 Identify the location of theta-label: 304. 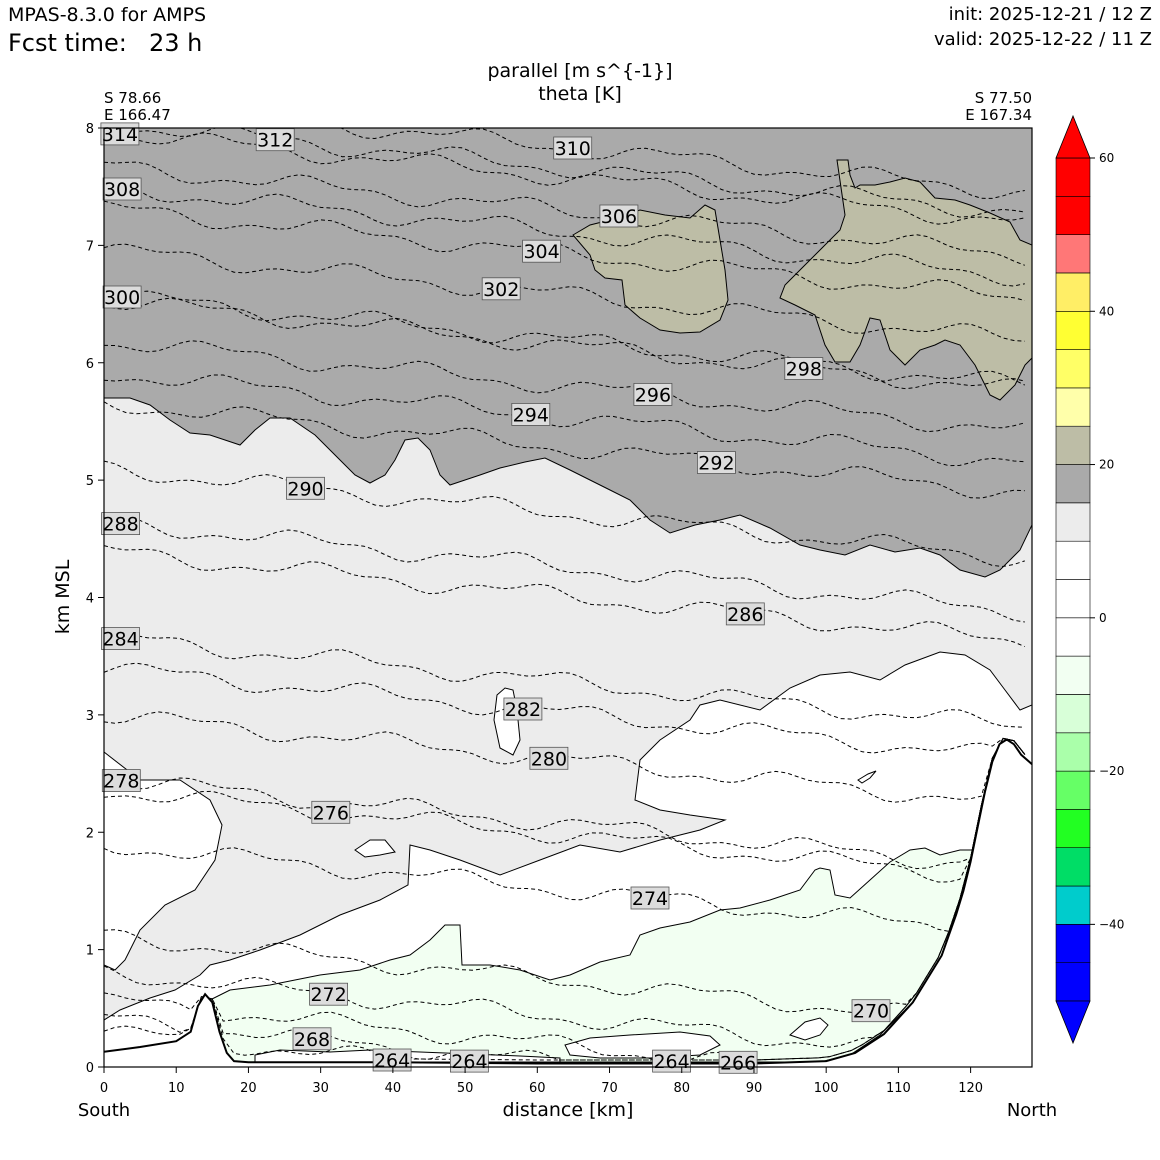
(541, 251).